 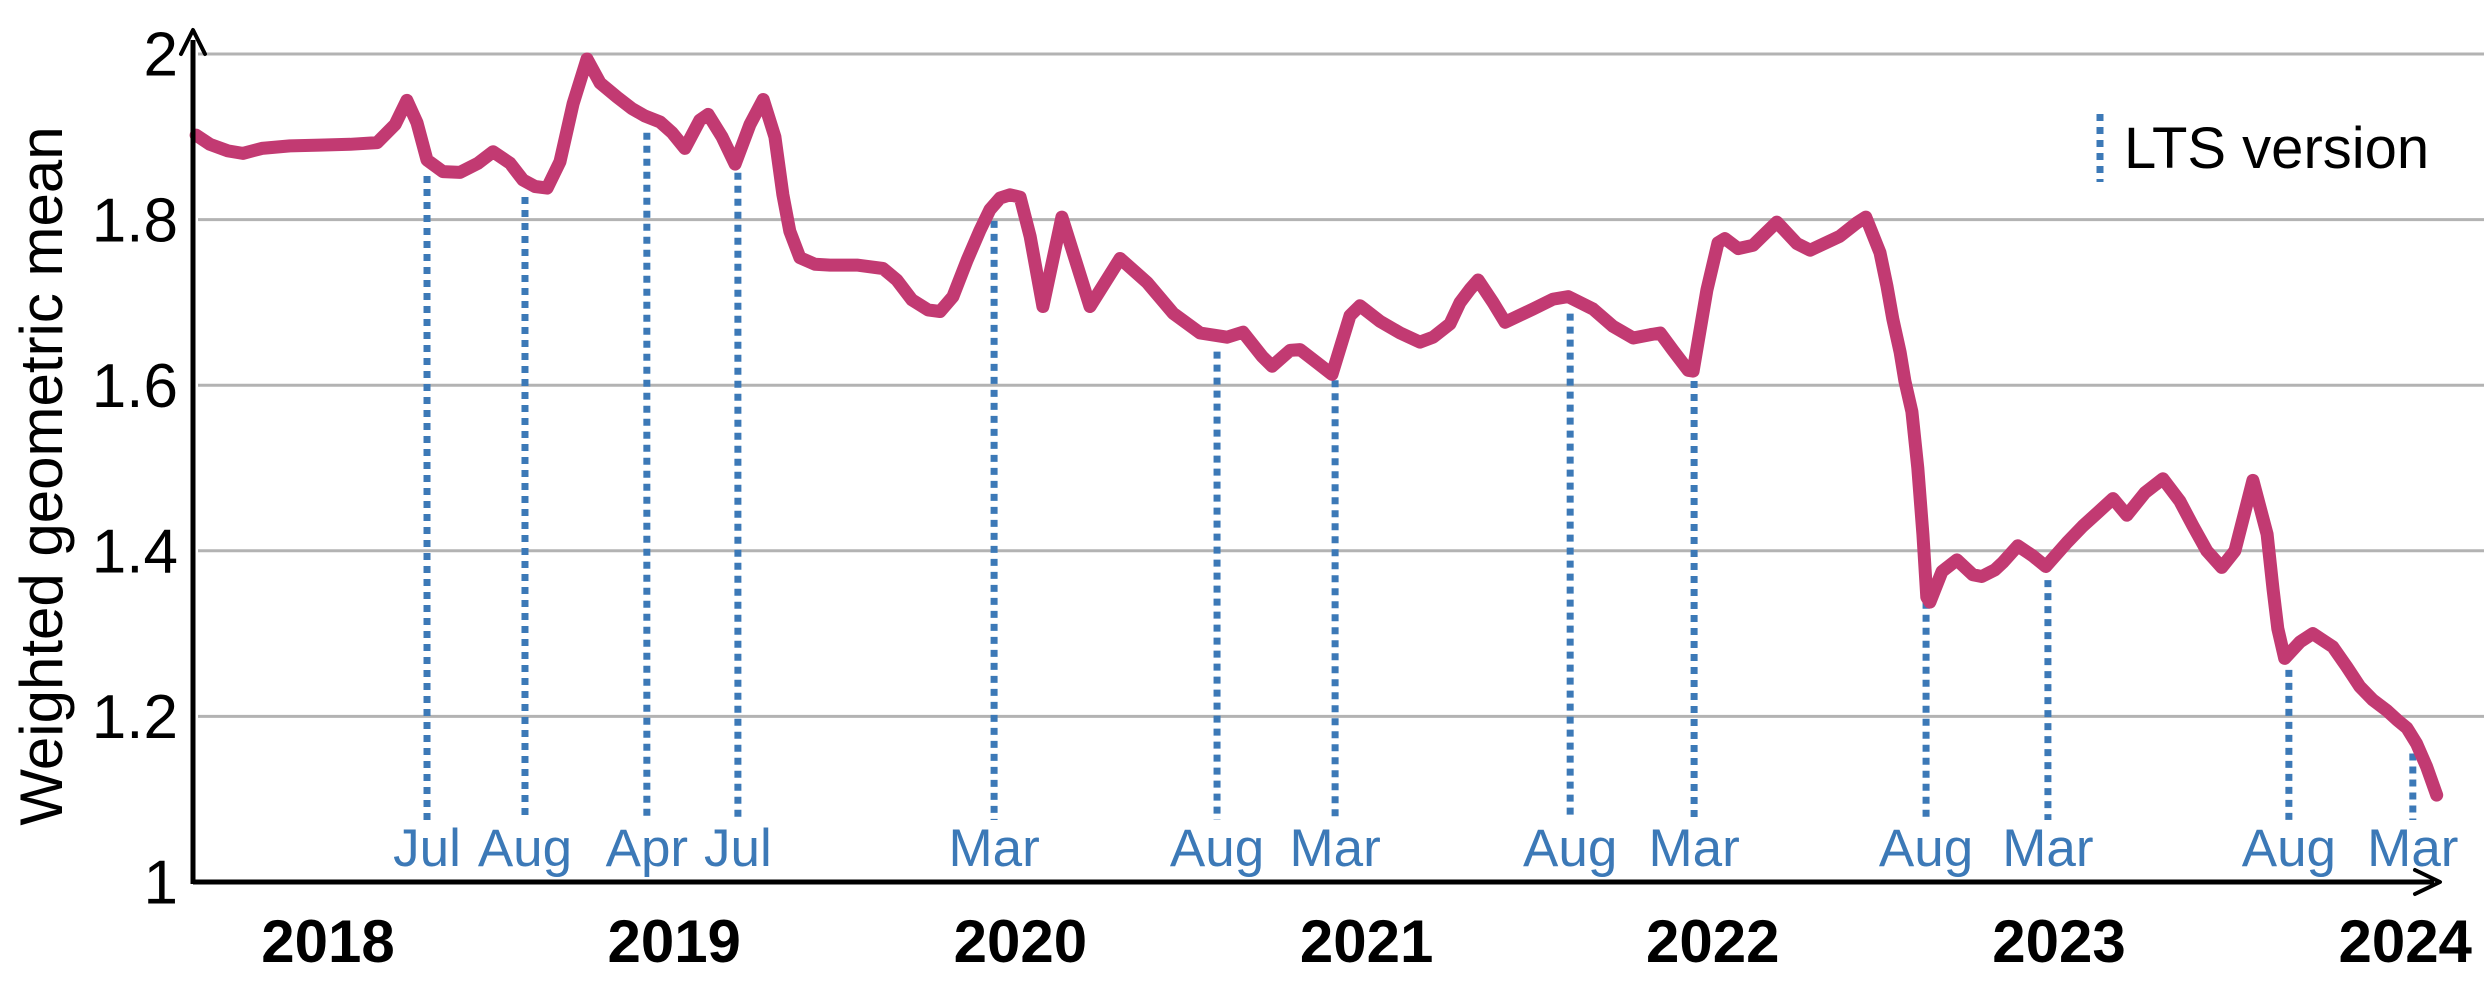 I want to click on lts-month-labels: Jul Aug Apr Jul Mar Aug Mar Aug Mar Aug Mar Aug Mar, so click(x=1425, y=848).